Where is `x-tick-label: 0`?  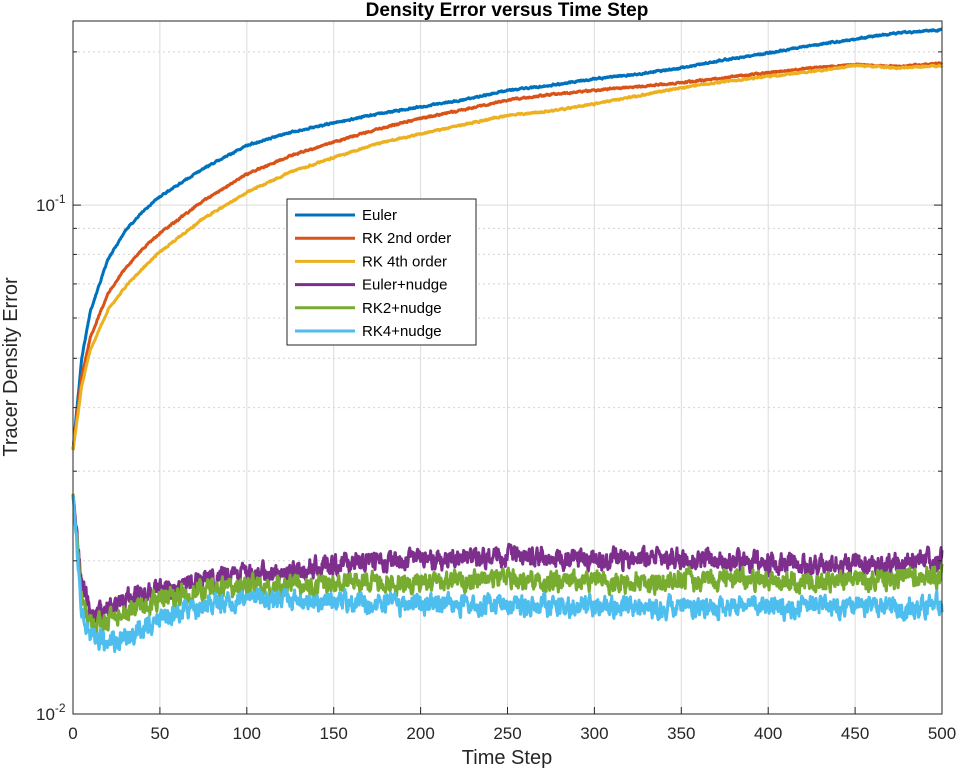 x-tick-label: 0 is located at coordinates (72, 733).